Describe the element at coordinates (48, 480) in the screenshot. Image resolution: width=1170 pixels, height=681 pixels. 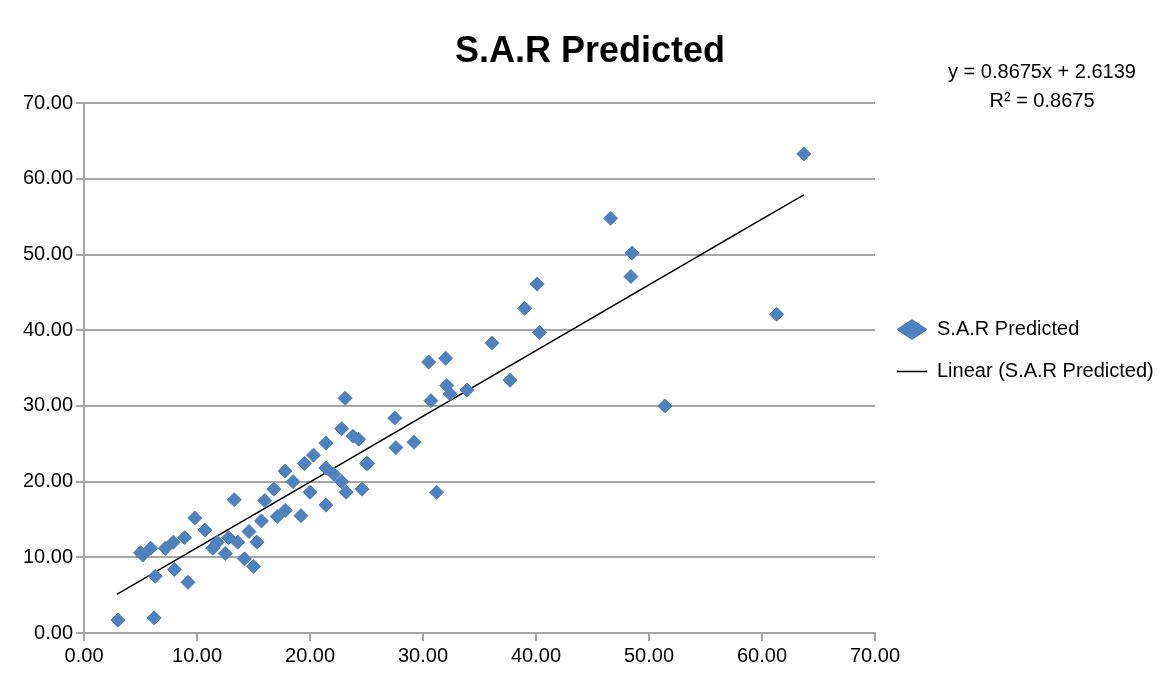
I see `y-tick-label: 20.00` at that location.